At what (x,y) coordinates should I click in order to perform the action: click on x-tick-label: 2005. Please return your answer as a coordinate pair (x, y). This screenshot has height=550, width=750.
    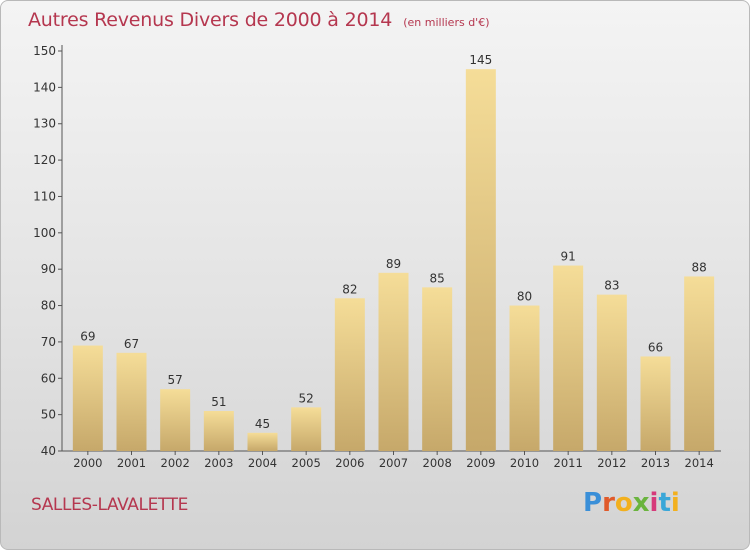
    Looking at the image, I should click on (306, 463).